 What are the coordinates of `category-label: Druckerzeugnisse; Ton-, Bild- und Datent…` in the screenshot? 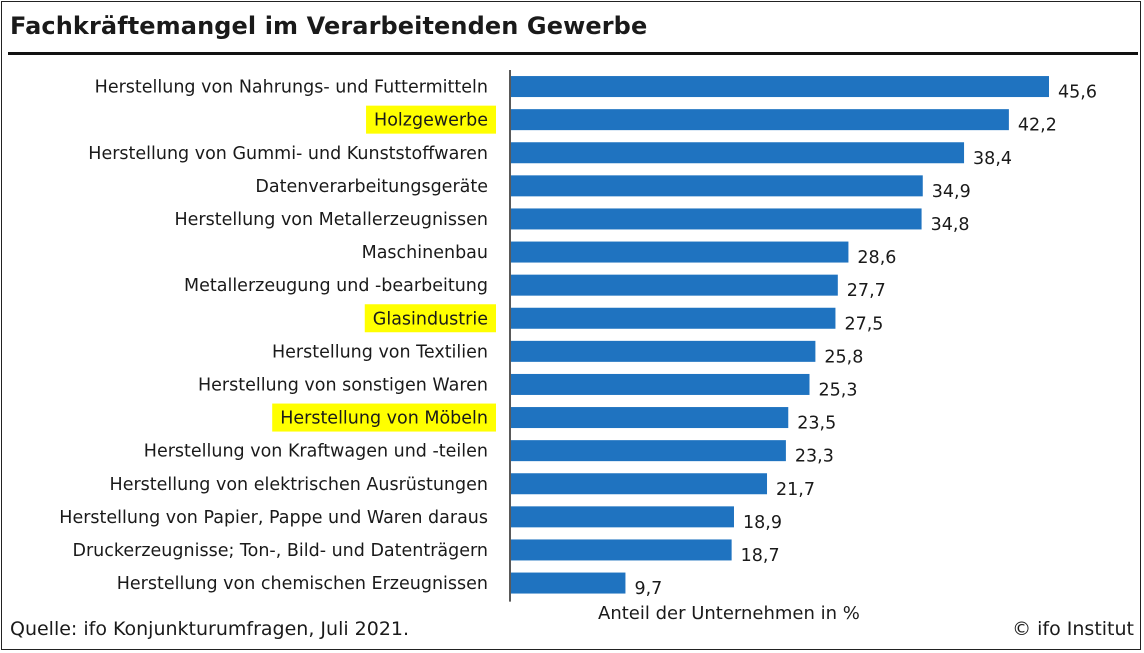 It's located at (281, 551).